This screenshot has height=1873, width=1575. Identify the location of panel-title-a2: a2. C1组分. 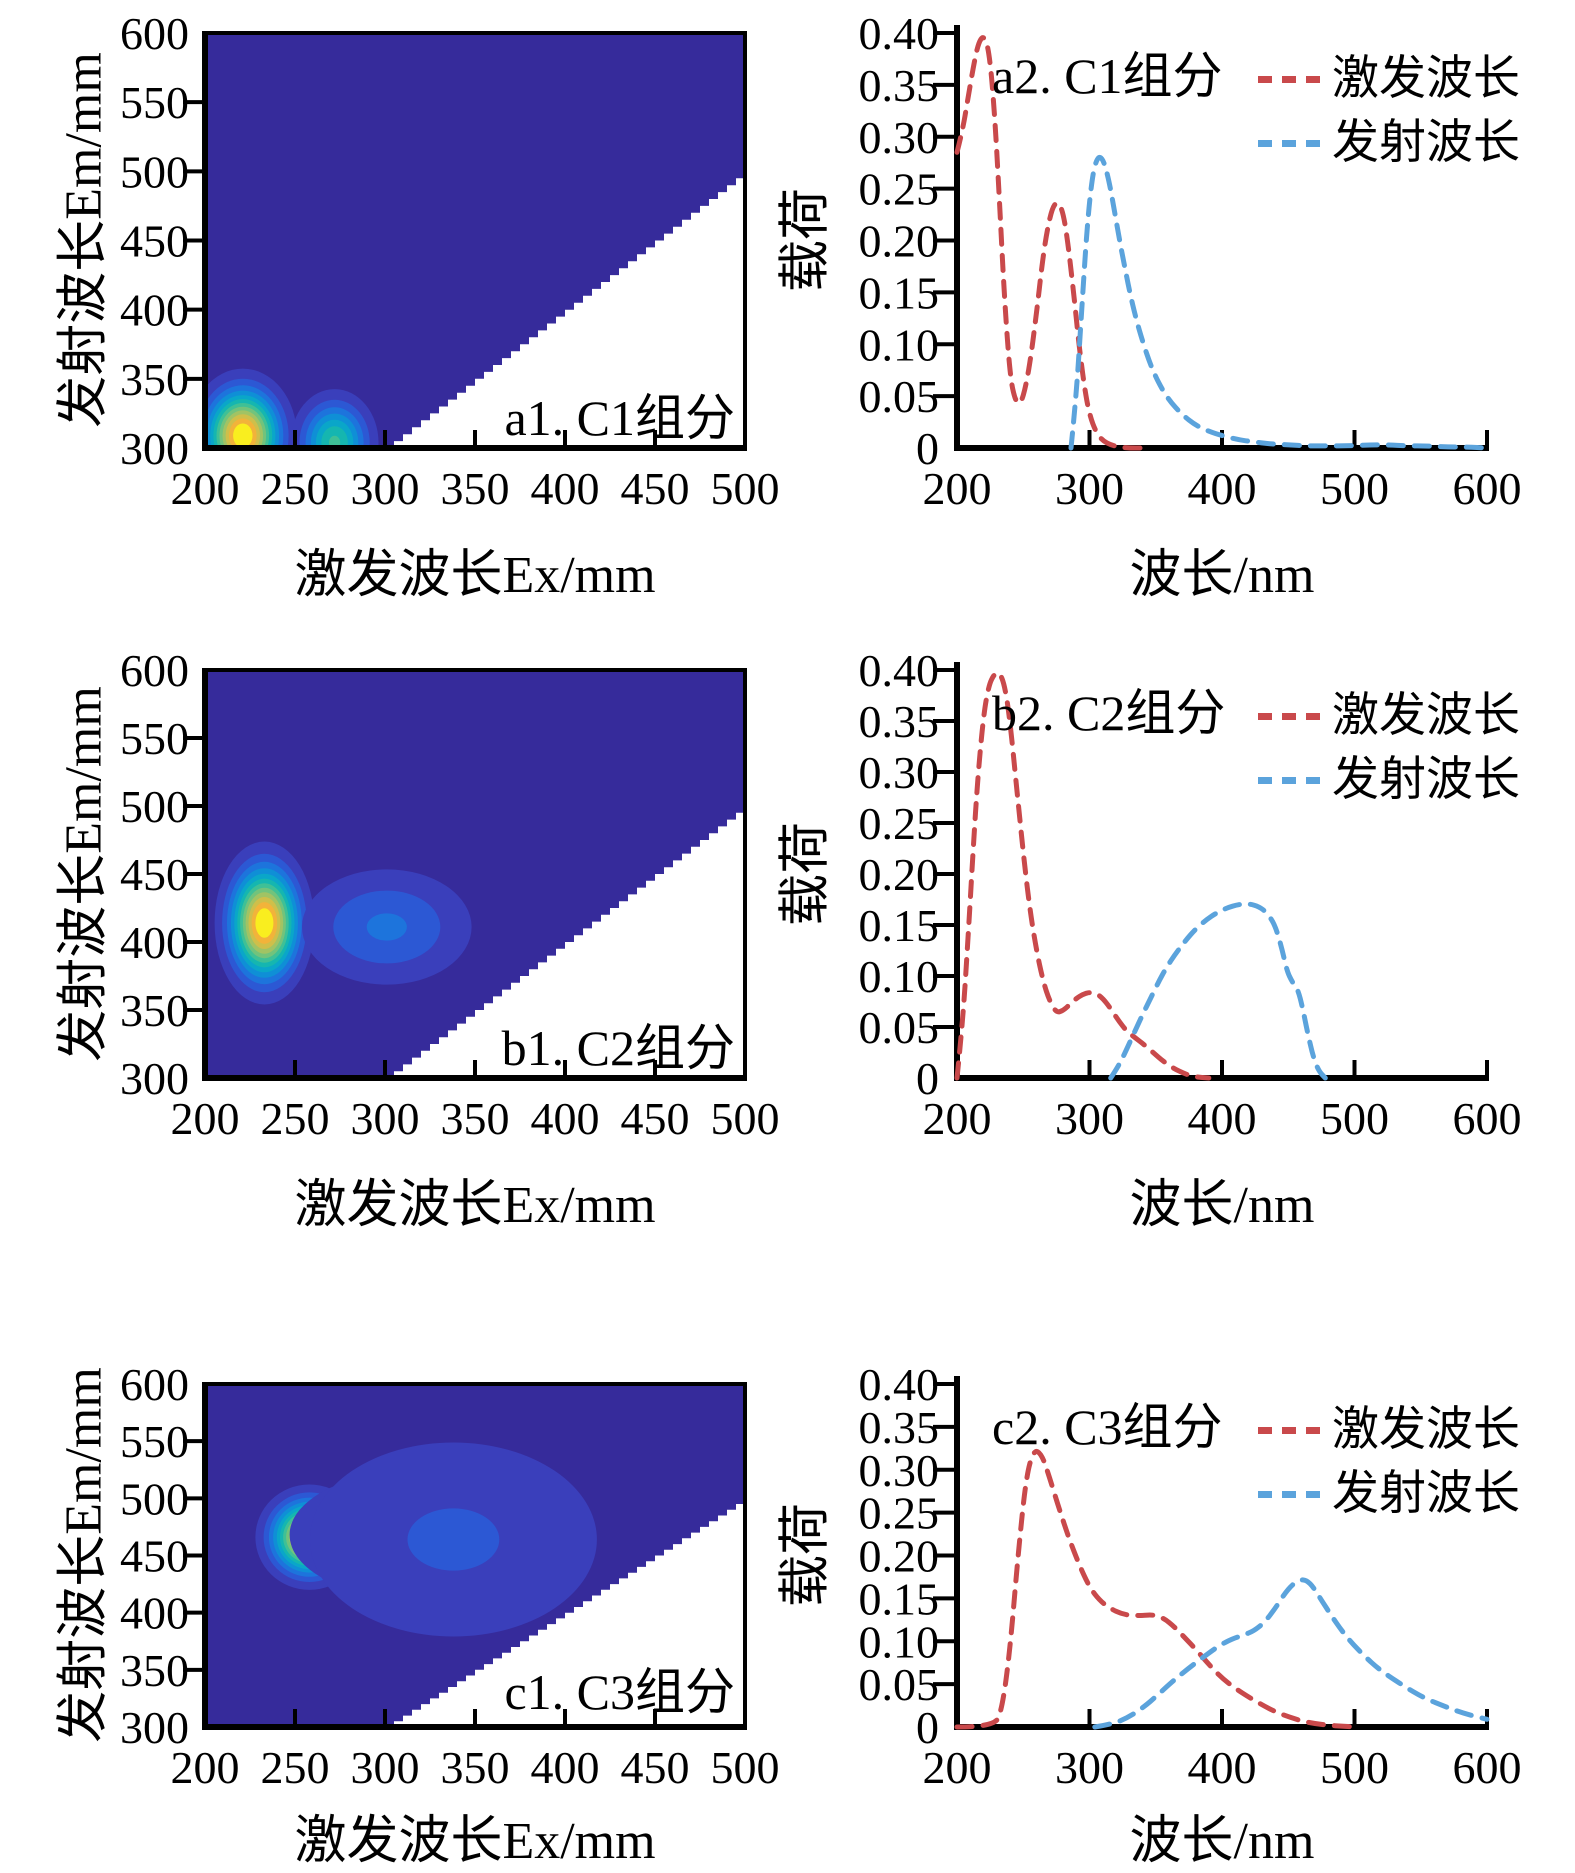
(1107, 76).